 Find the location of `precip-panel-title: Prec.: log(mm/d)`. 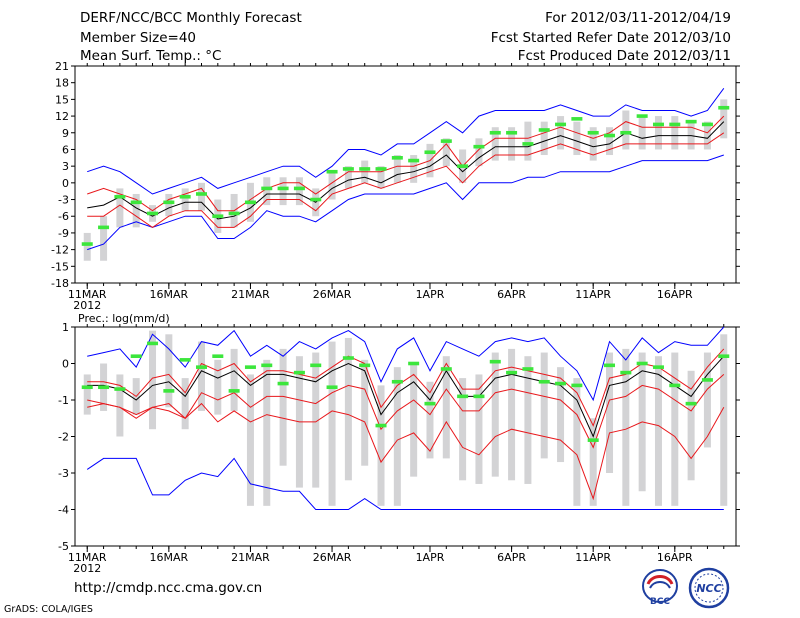

precip-panel-title: Prec.: log(mm/d) is located at coordinates (124, 318).